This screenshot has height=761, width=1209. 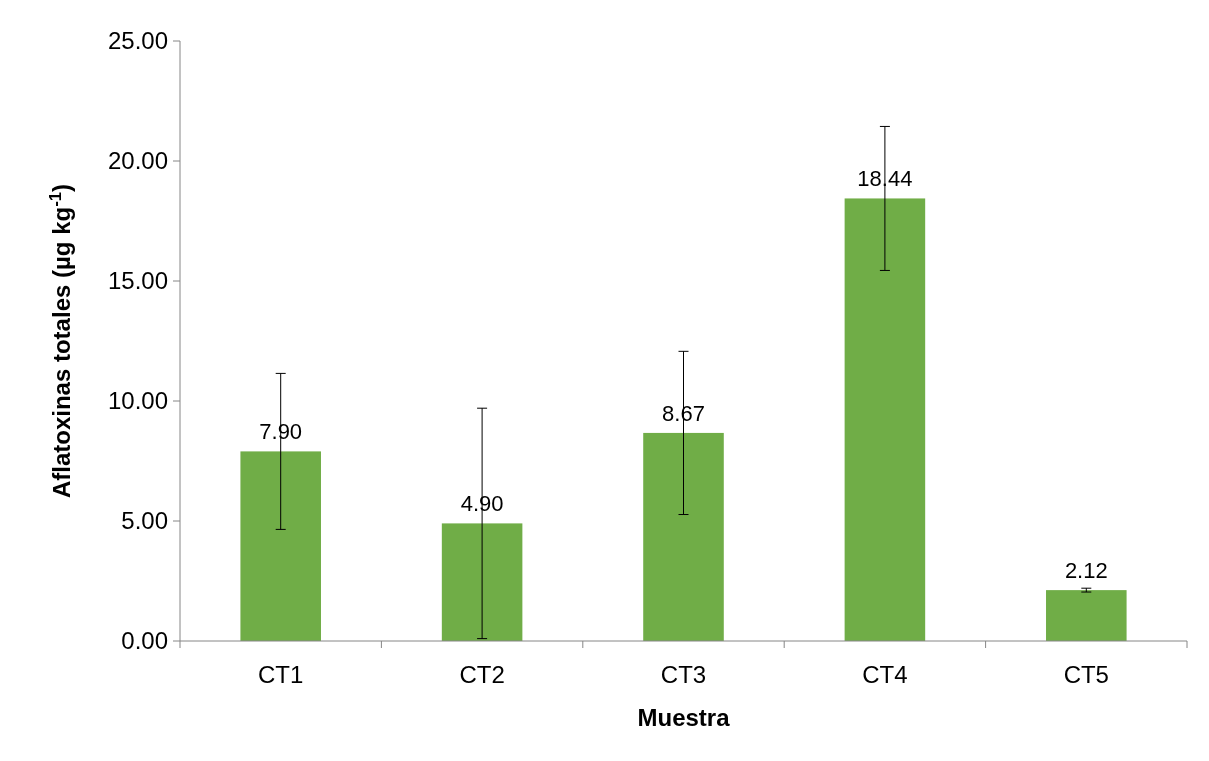 What do you see at coordinates (137, 401) in the screenshot?
I see `y-tick-label: 10.00` at bounding box center [137, 401].